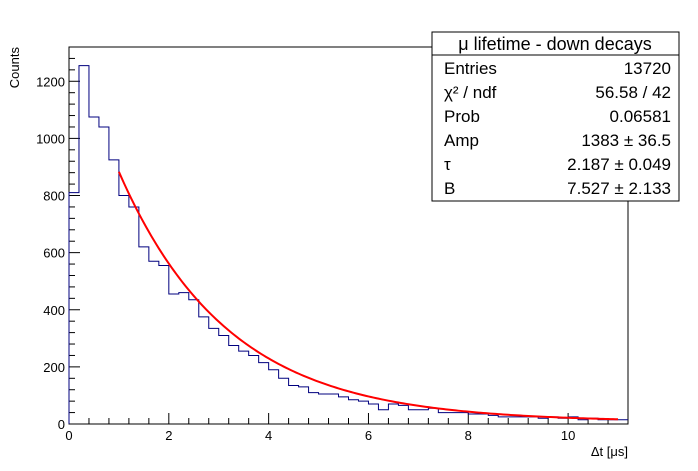  What do you see at coordinates (54, 367) in the screenshot?
I see `y-tick-label: 200` at bounding box center [54, 367].